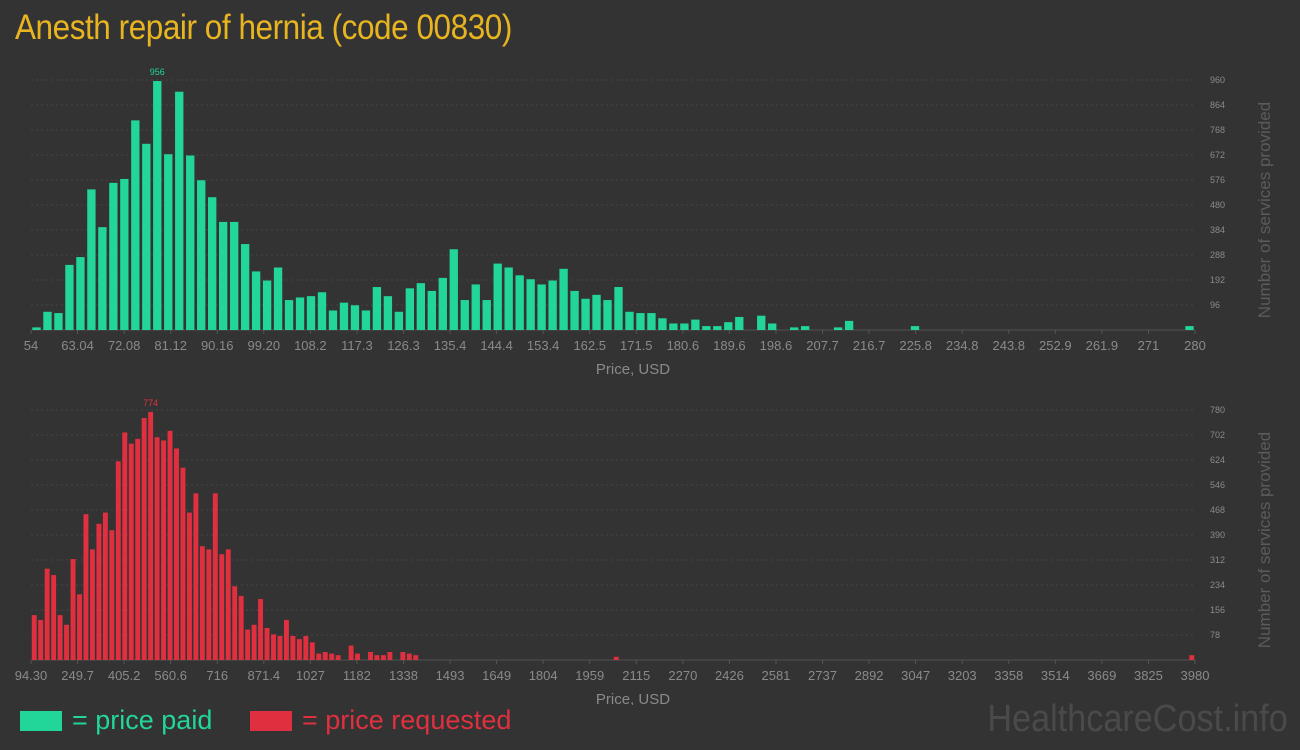  I want to click on paid-x-tick-label: 99.20, so click(264, 345).